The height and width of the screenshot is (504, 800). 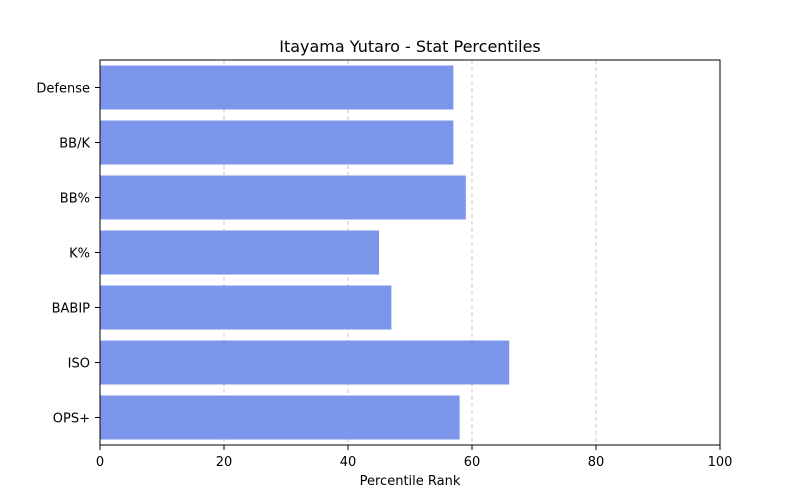 What do you see at coordinates (100, 462) in the screenshot?
I see `x-tick-label: 0` at bounding box center [100, 462].